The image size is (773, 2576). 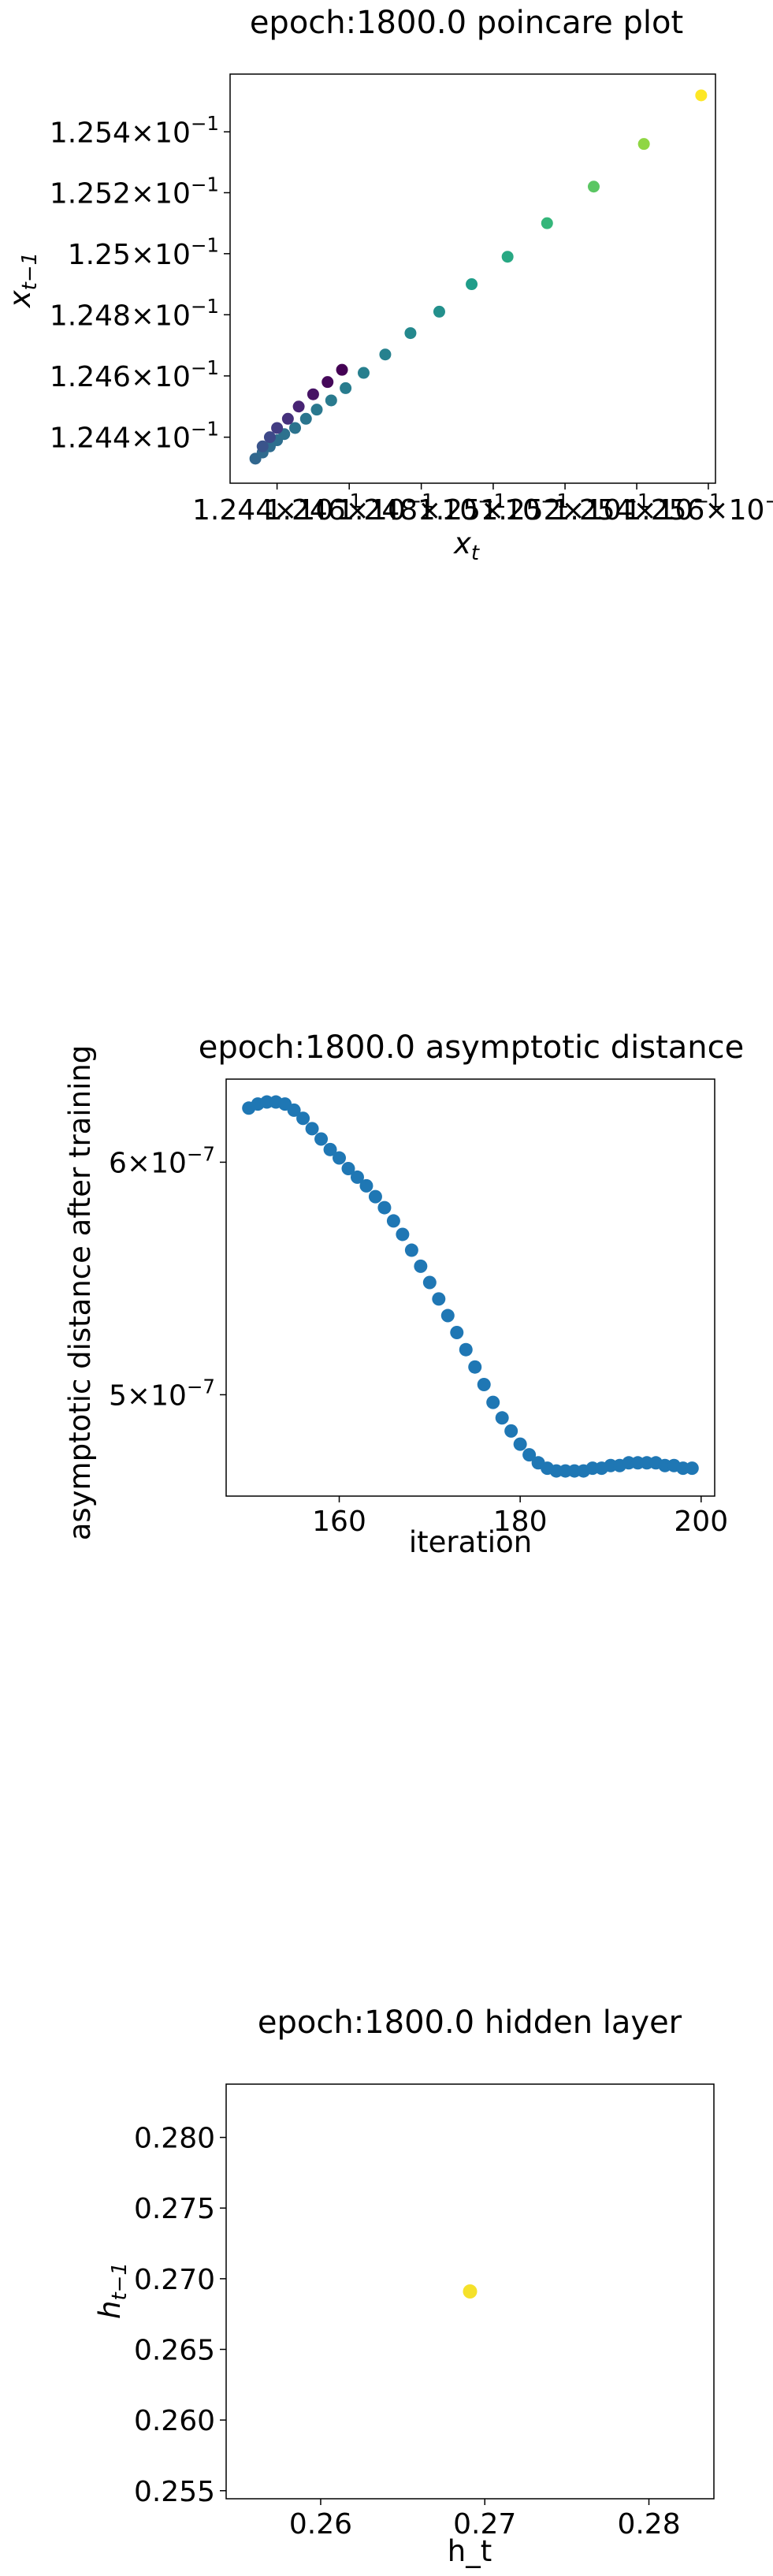 I want to click on tick-label: 0.26, so click(x=320, y=2524).